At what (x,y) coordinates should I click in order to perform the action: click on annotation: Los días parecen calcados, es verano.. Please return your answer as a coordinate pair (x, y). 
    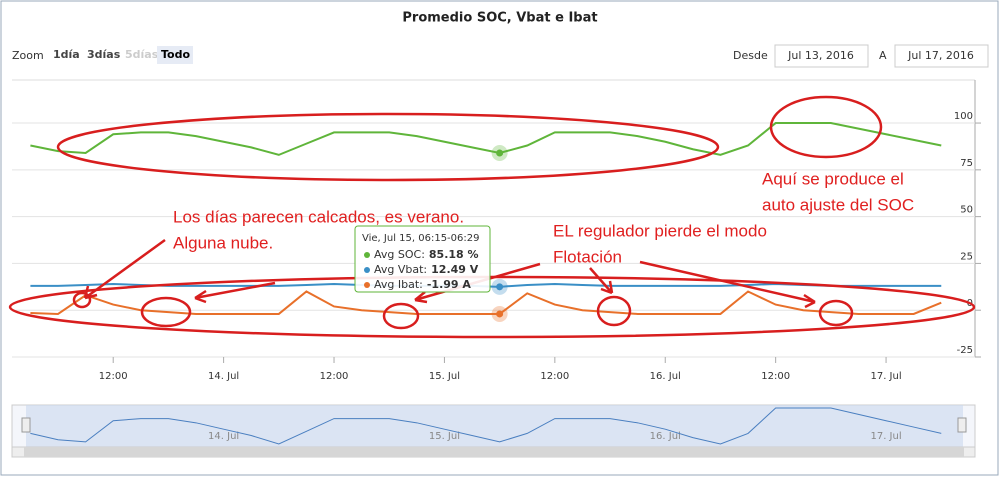
    Looking at the image, I should click on (318, 216).